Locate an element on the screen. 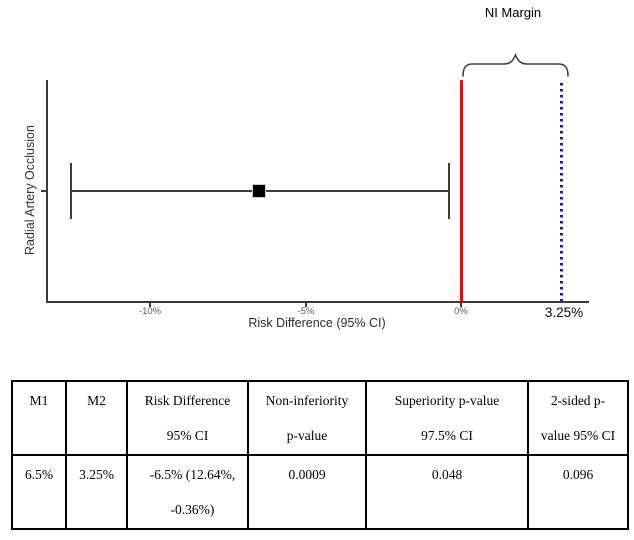  header-cell-noninferiority: Non-inferiority p-value is located at coordinates (307, 418).